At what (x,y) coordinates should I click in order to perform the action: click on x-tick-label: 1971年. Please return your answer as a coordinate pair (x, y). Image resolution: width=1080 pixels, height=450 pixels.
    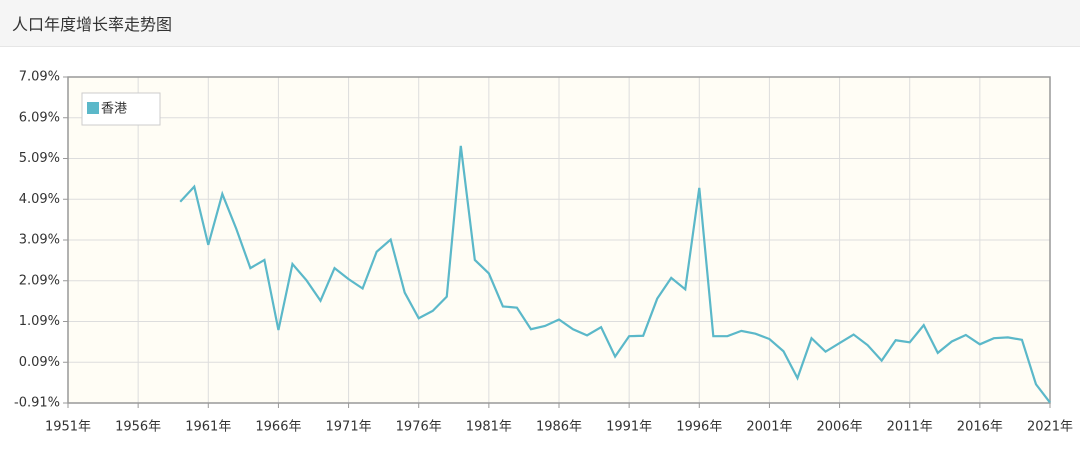
    Looking at the image, I should click on (349, 427).